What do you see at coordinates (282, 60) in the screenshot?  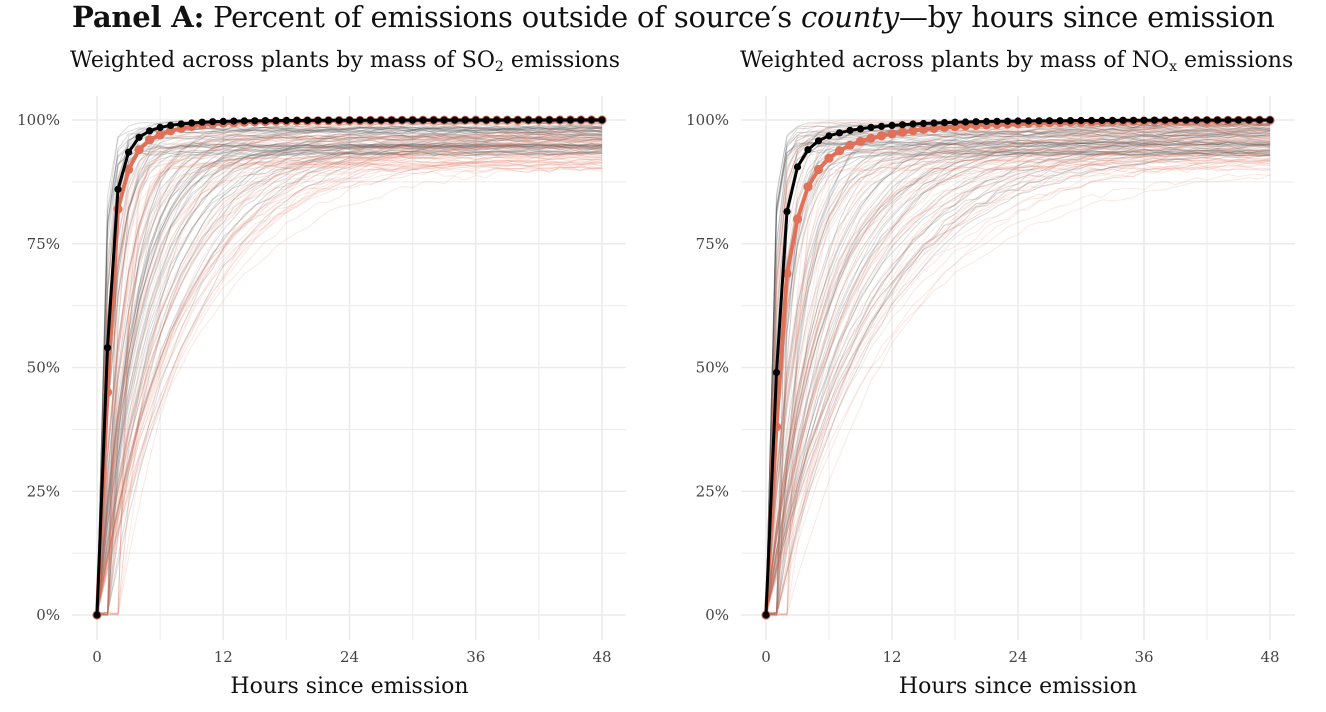 I see `left-subtitle-start: Weighted across plants by mass of SO` at bounding box center [282, 60].